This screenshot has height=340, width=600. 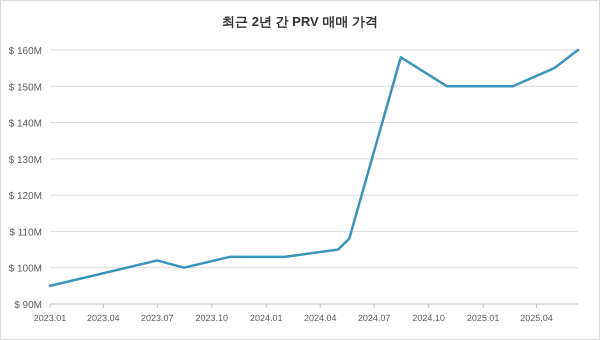 What do you see at coordinates (25, 196) in the screenshot?
I see `y-tick-label: $ 120M` at bounding box center [25, 196].